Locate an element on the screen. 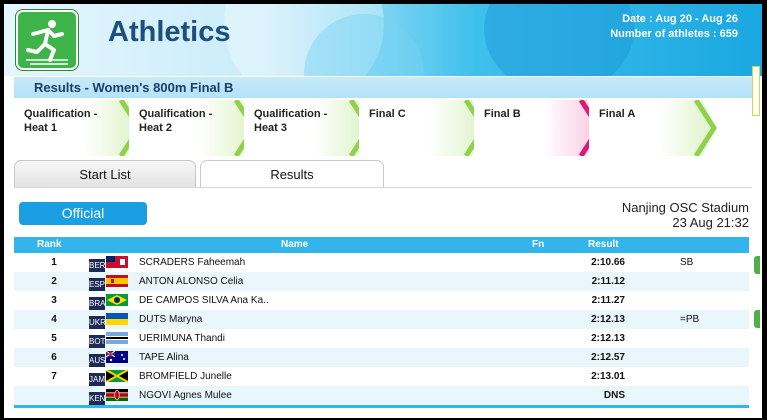 This screenshot has height=420, width=767. tab-results: Results is located at coordinates (292, 174).